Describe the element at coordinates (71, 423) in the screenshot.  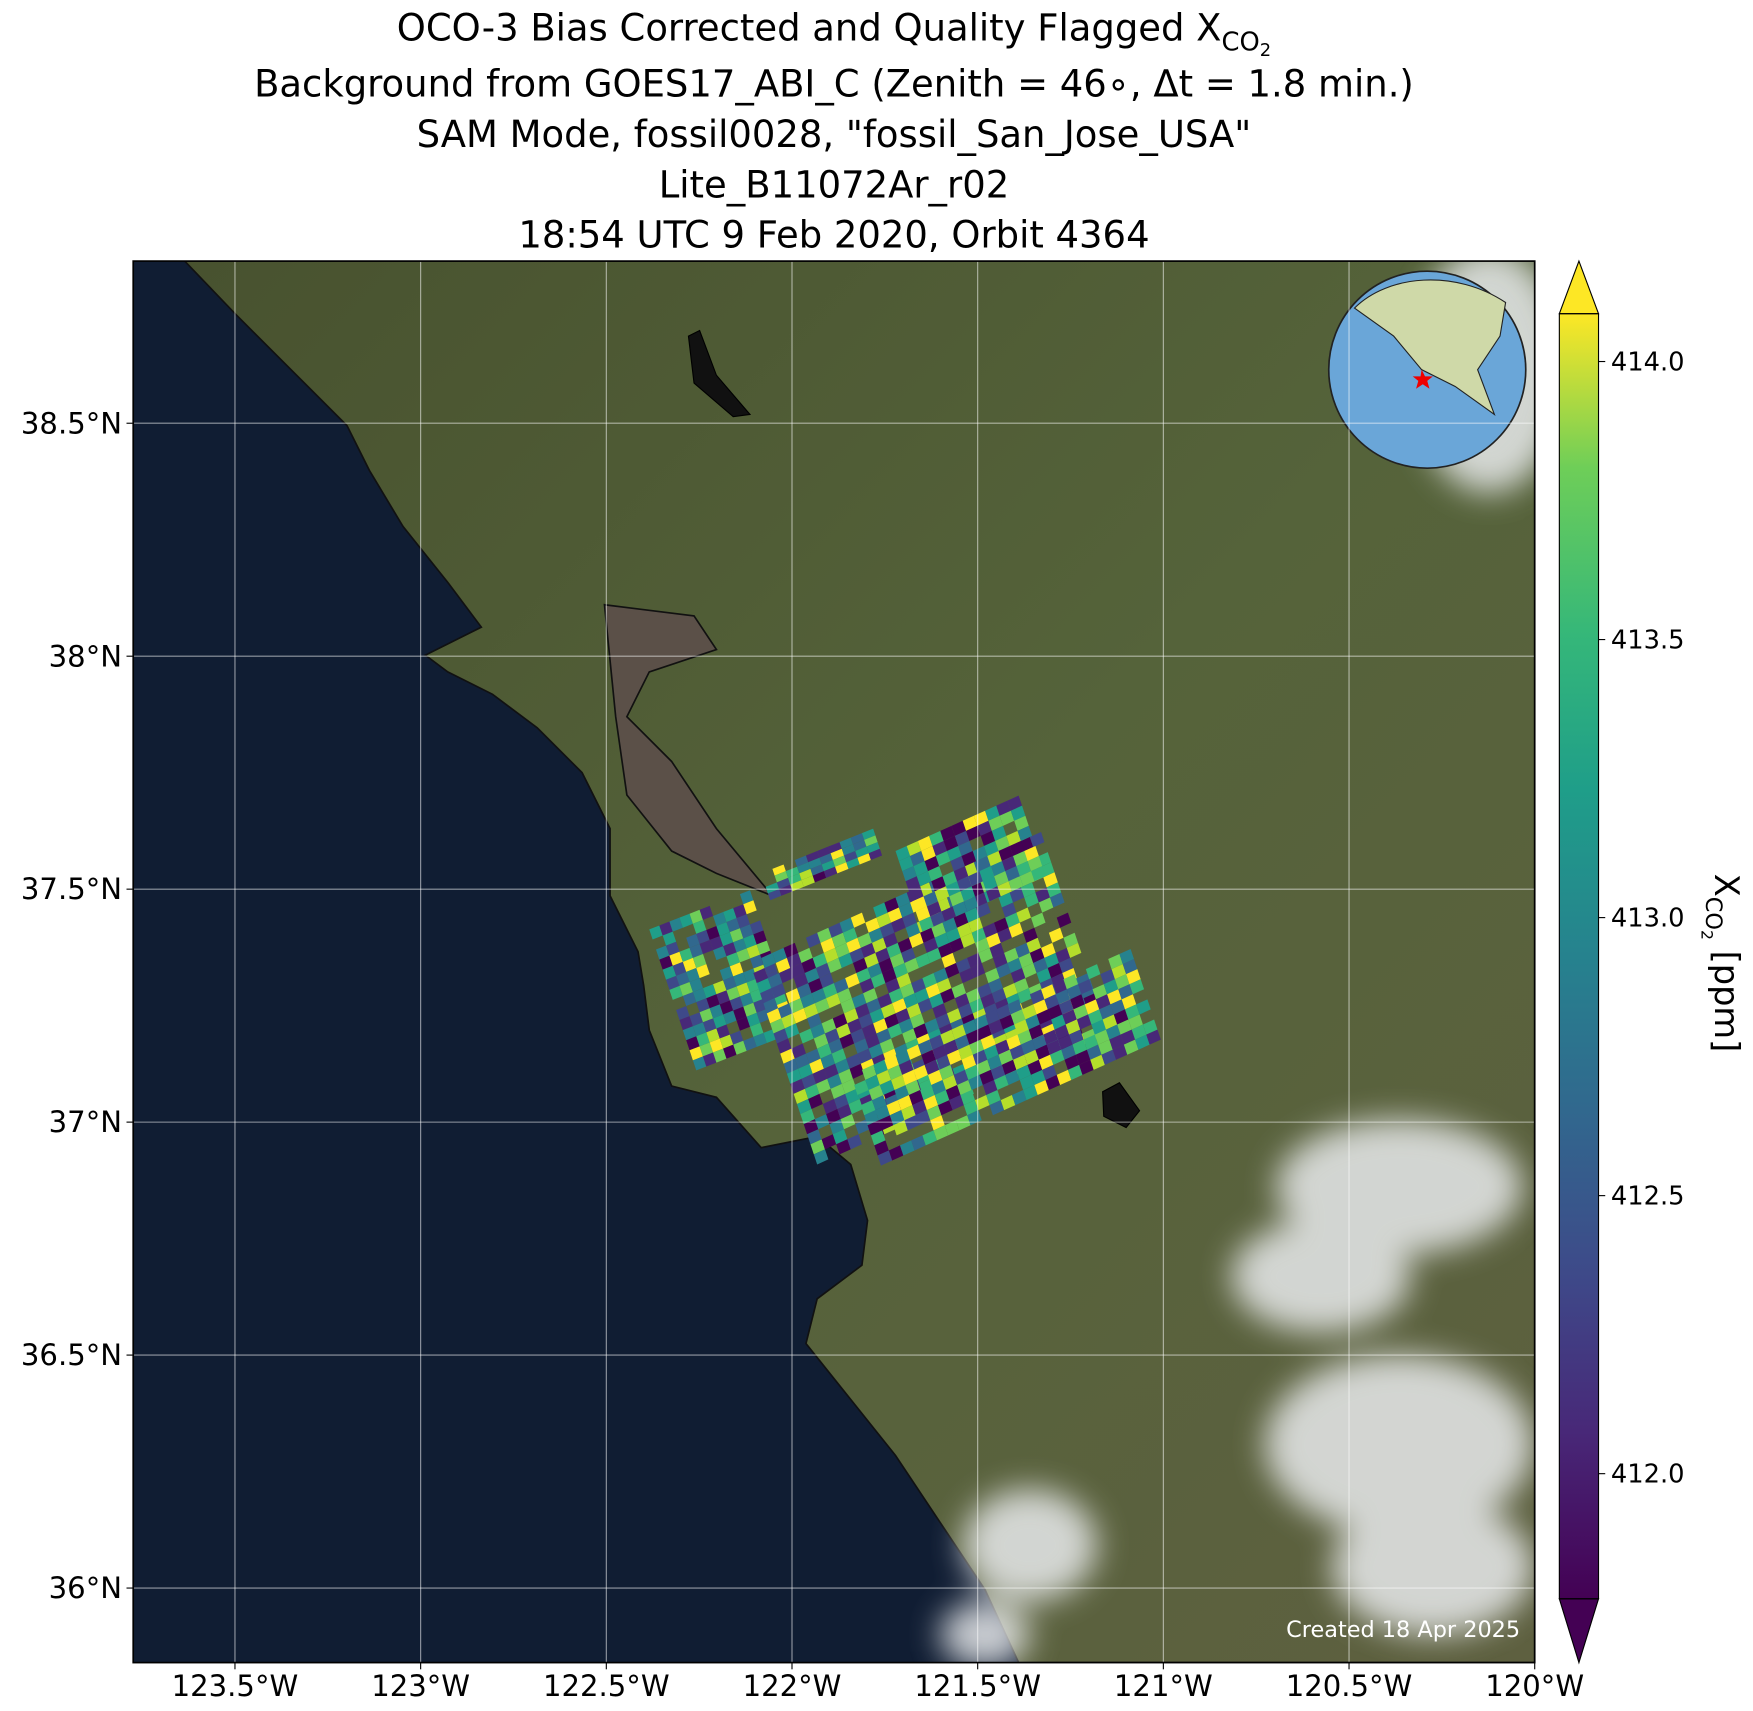
I see `y-tick-label: 38.5°N` at that location.